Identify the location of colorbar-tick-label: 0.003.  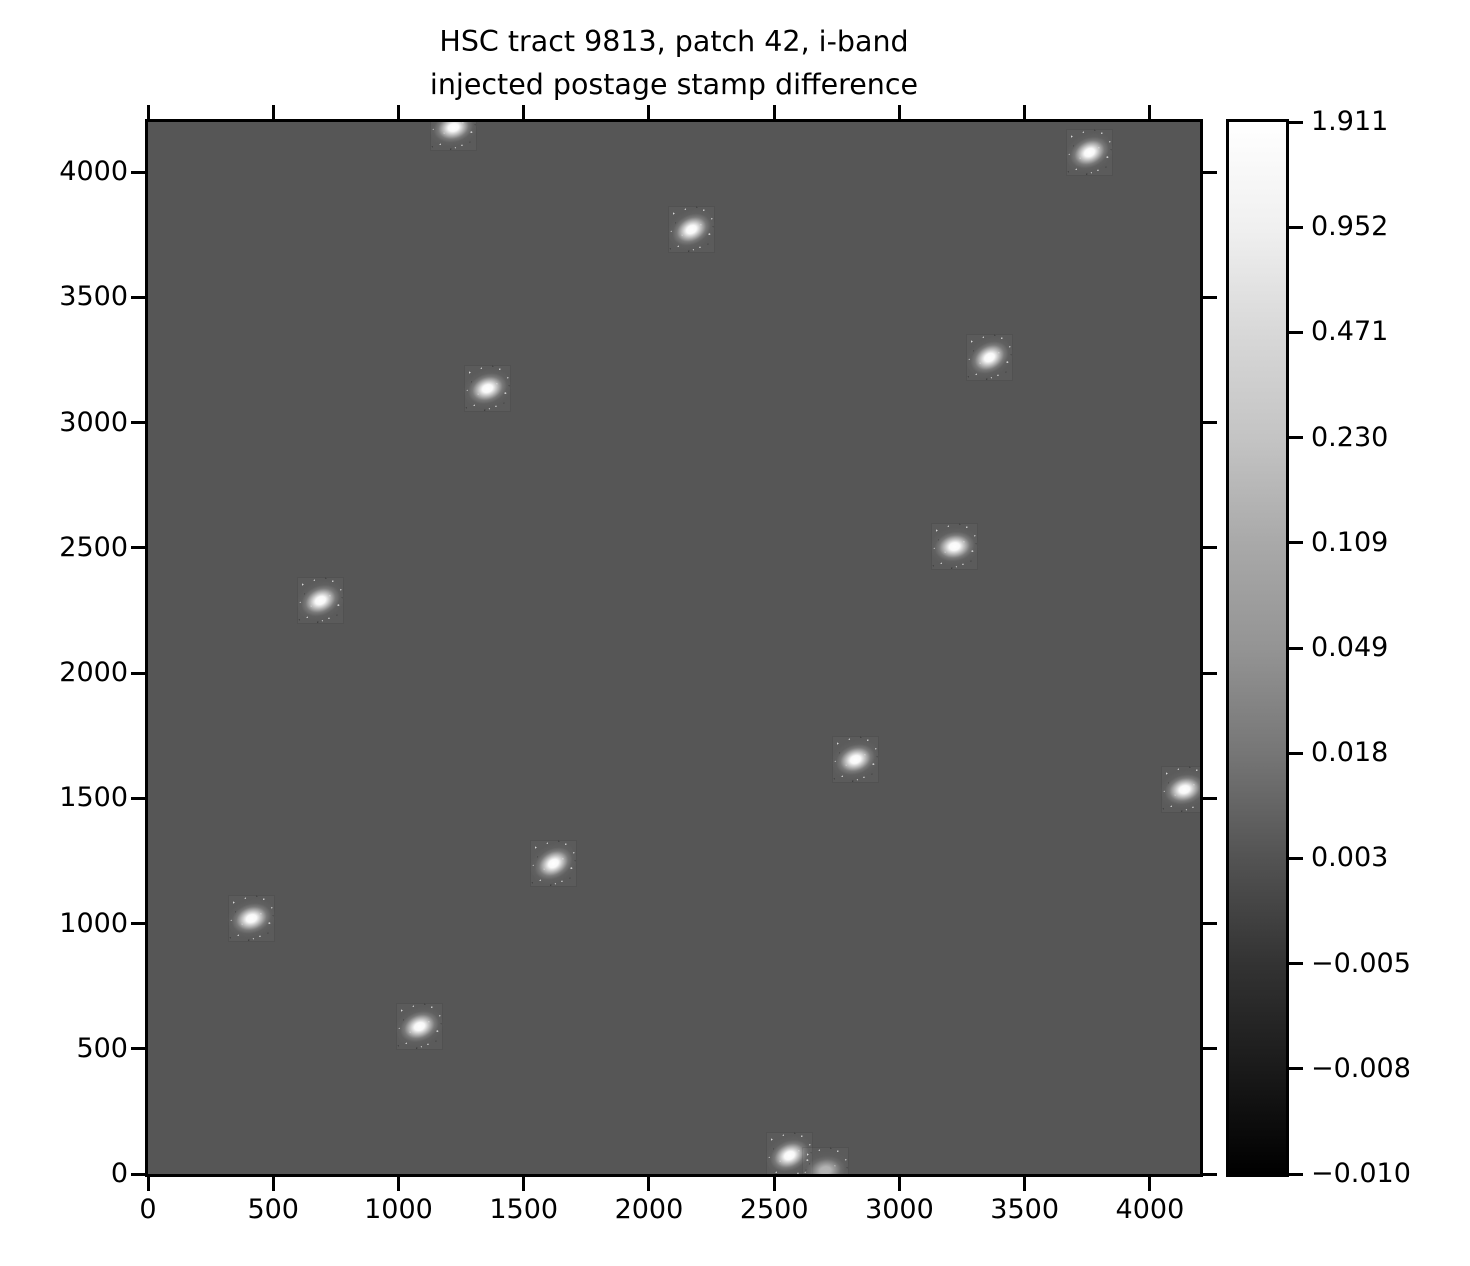
(1350, 858).